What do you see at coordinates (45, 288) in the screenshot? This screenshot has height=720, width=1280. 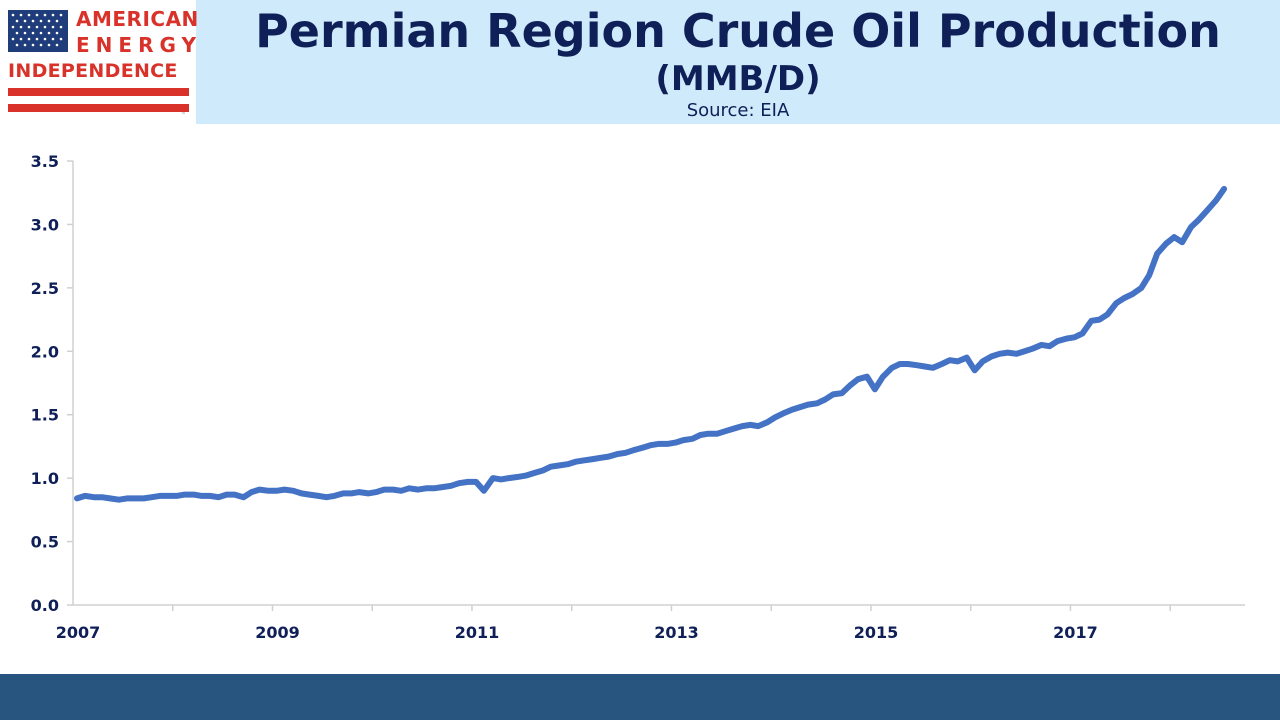 I see `y-tick-label: 2.5` at bounding box center [45, 288].